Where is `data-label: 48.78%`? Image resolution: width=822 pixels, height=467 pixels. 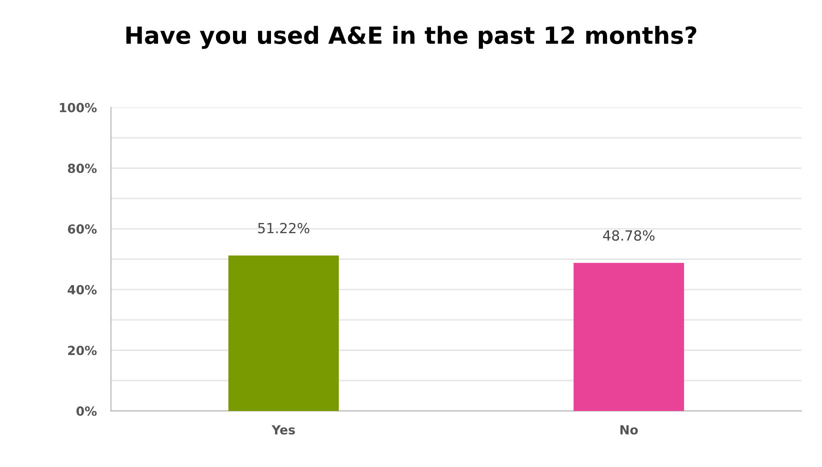 data-label: 48.78% is located at coordinates (629, 235).